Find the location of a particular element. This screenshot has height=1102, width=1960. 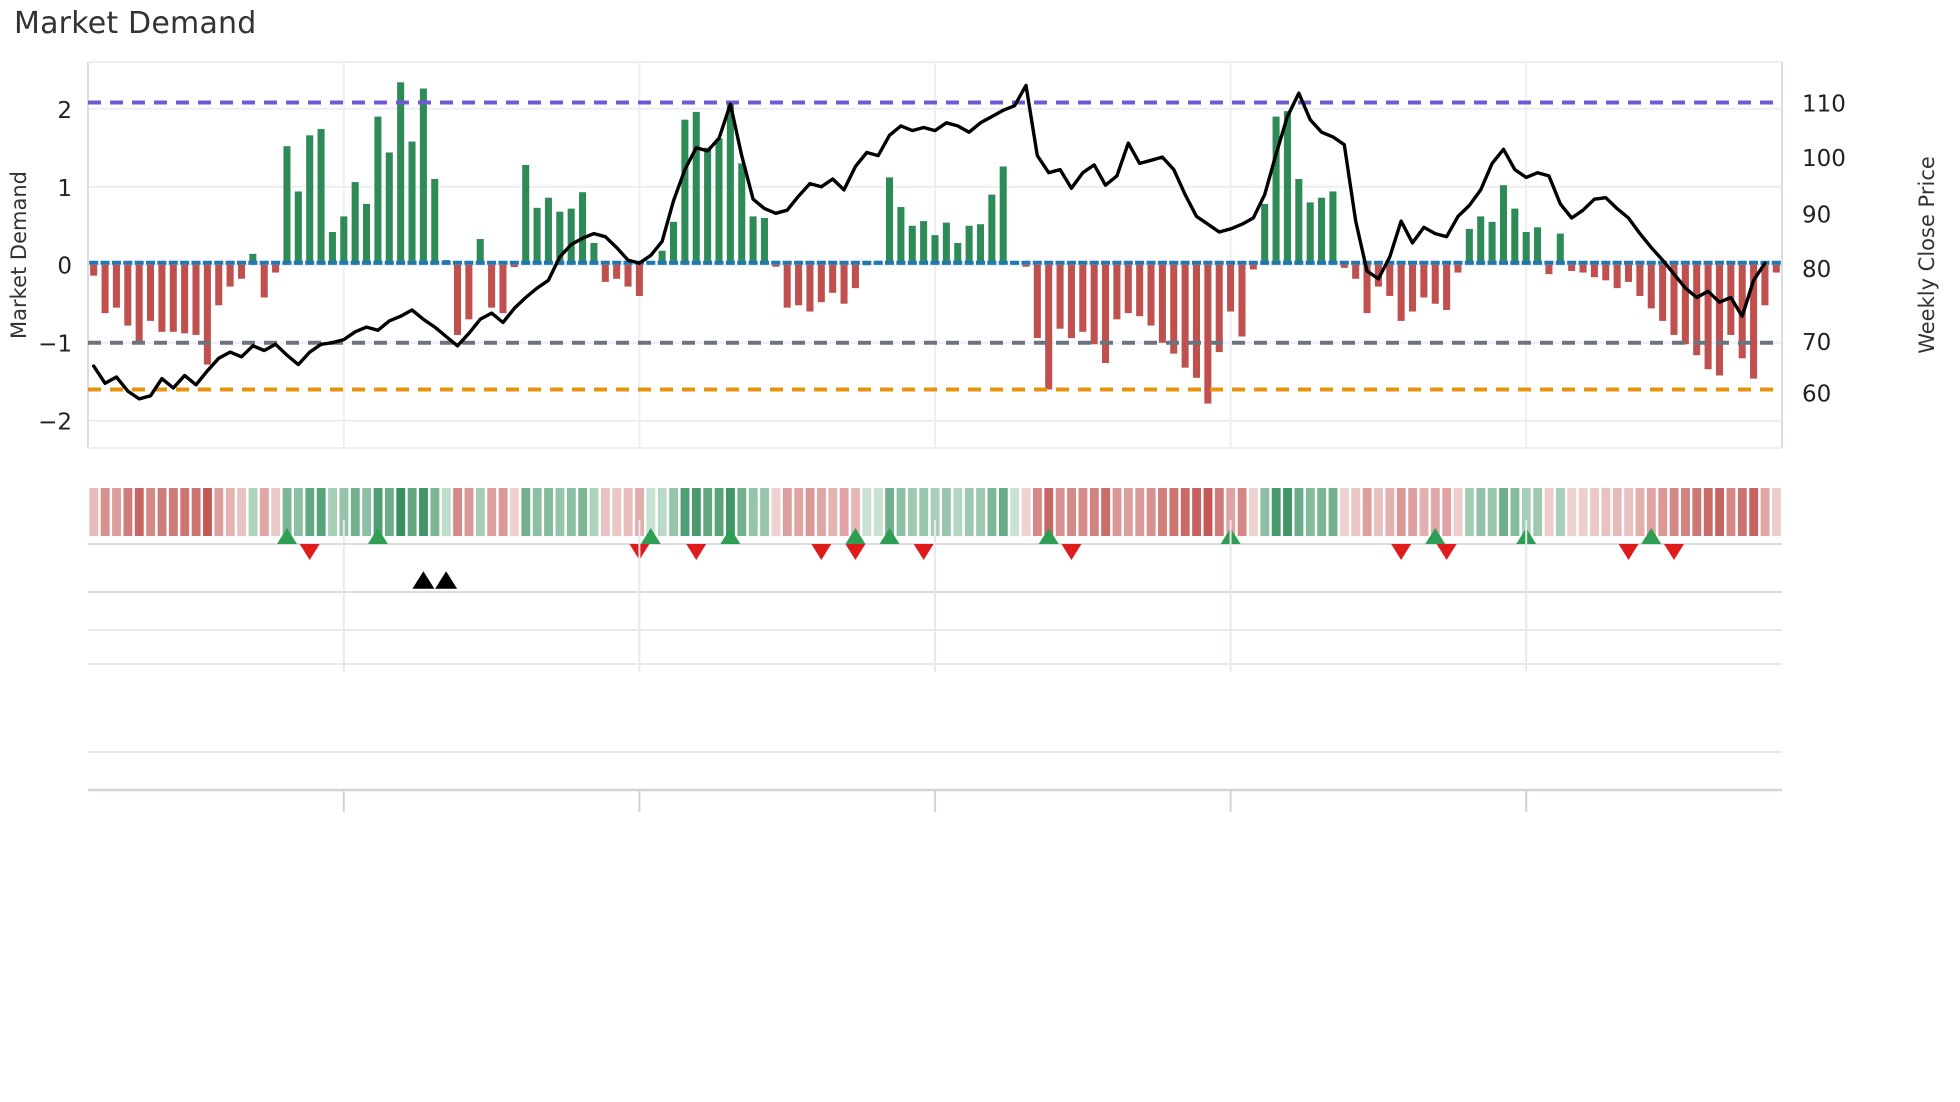

svg-text: 70 is located at coordinates (1816, 343).